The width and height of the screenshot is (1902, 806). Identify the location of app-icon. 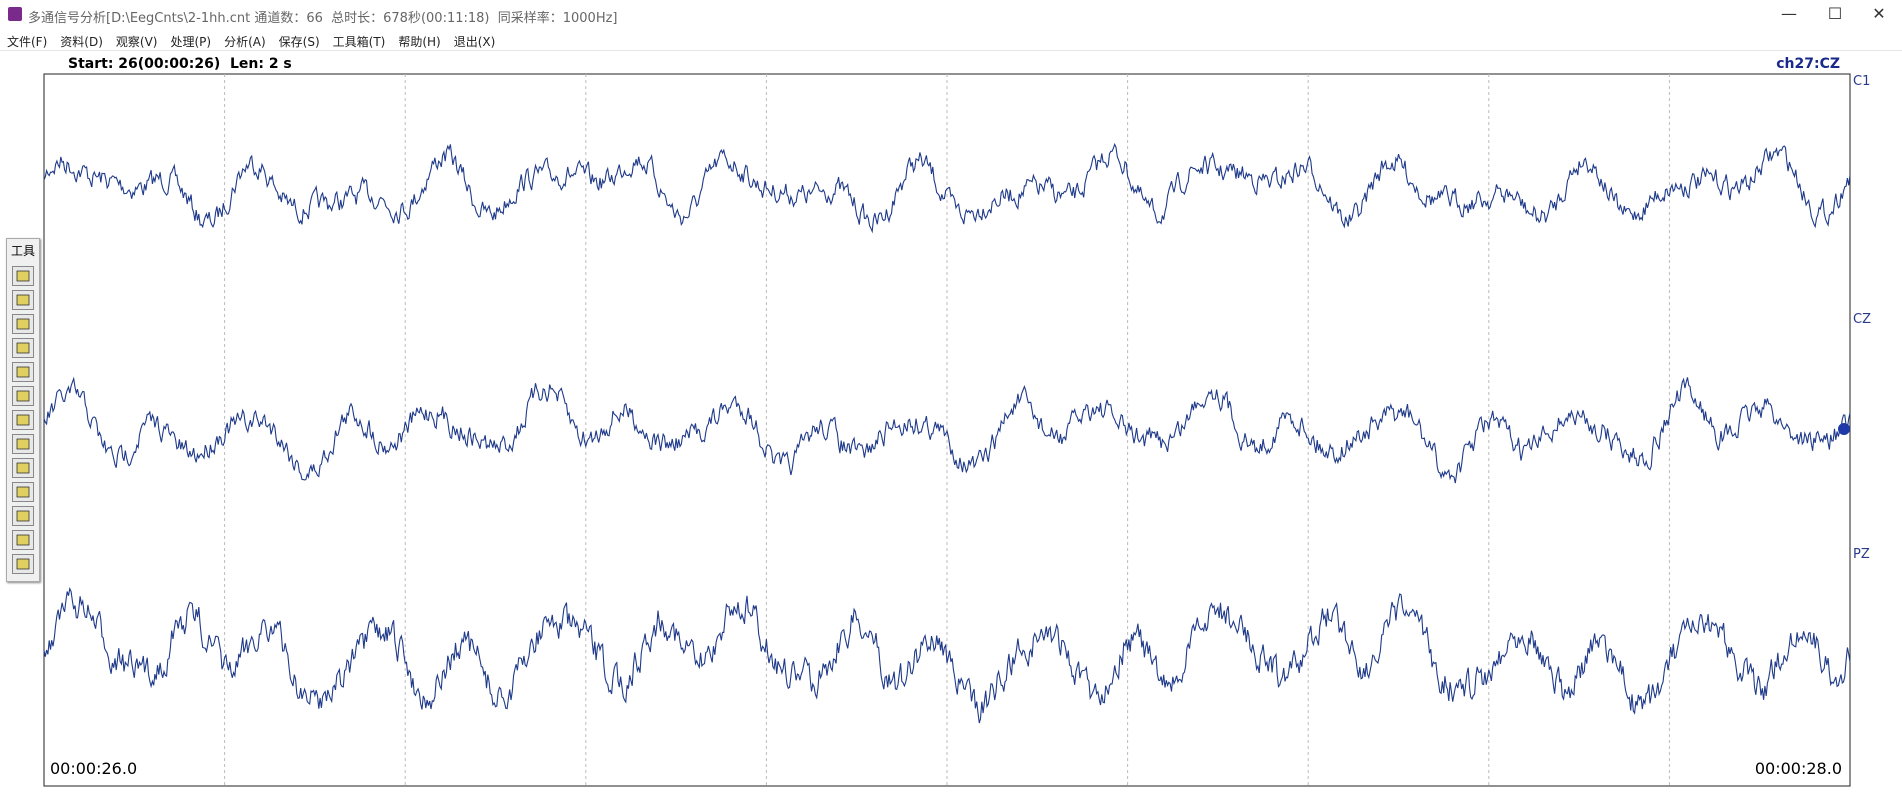
(15, 14).